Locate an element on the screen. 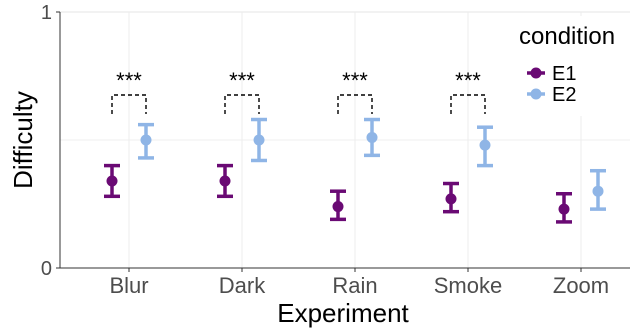 The image size is (636, 328). x-tick-label-zoom: Zoom is located at coordinates (581, 285).